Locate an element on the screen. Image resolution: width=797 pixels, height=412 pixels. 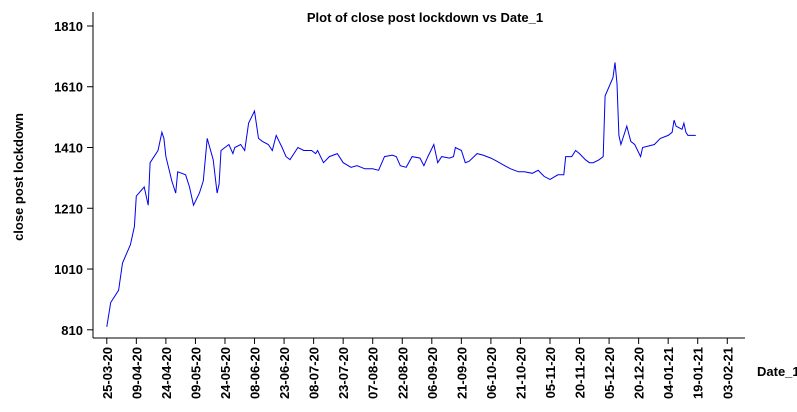
x-tick-label: 24-05-20 is located at coordinates (225, 373).